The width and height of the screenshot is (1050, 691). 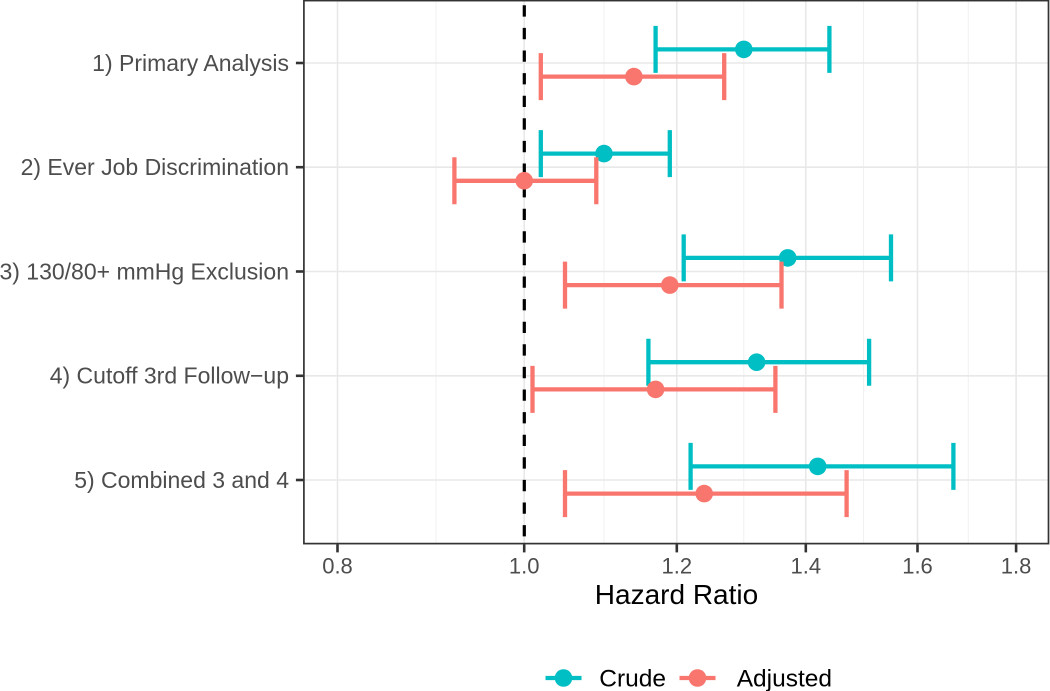 What do you see at coordinates (632, 678) in the screenshot?
I see `svg-text: Crude` at bounding box center [632, 678].